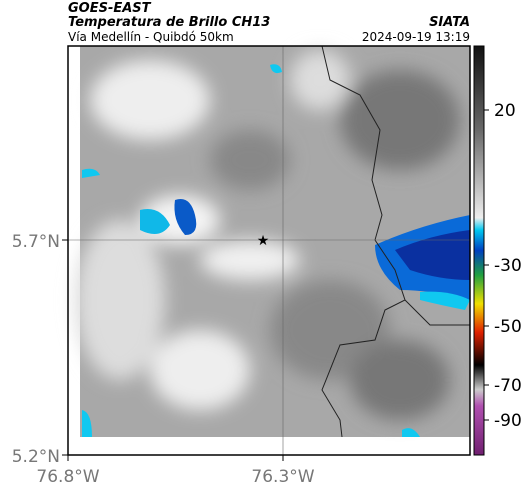 The width and height of the screenshot is (526, 495). Describe the element at coordinates (508, 421) in the screenshot. I see `colorbar-tick-label: -90` at that location.